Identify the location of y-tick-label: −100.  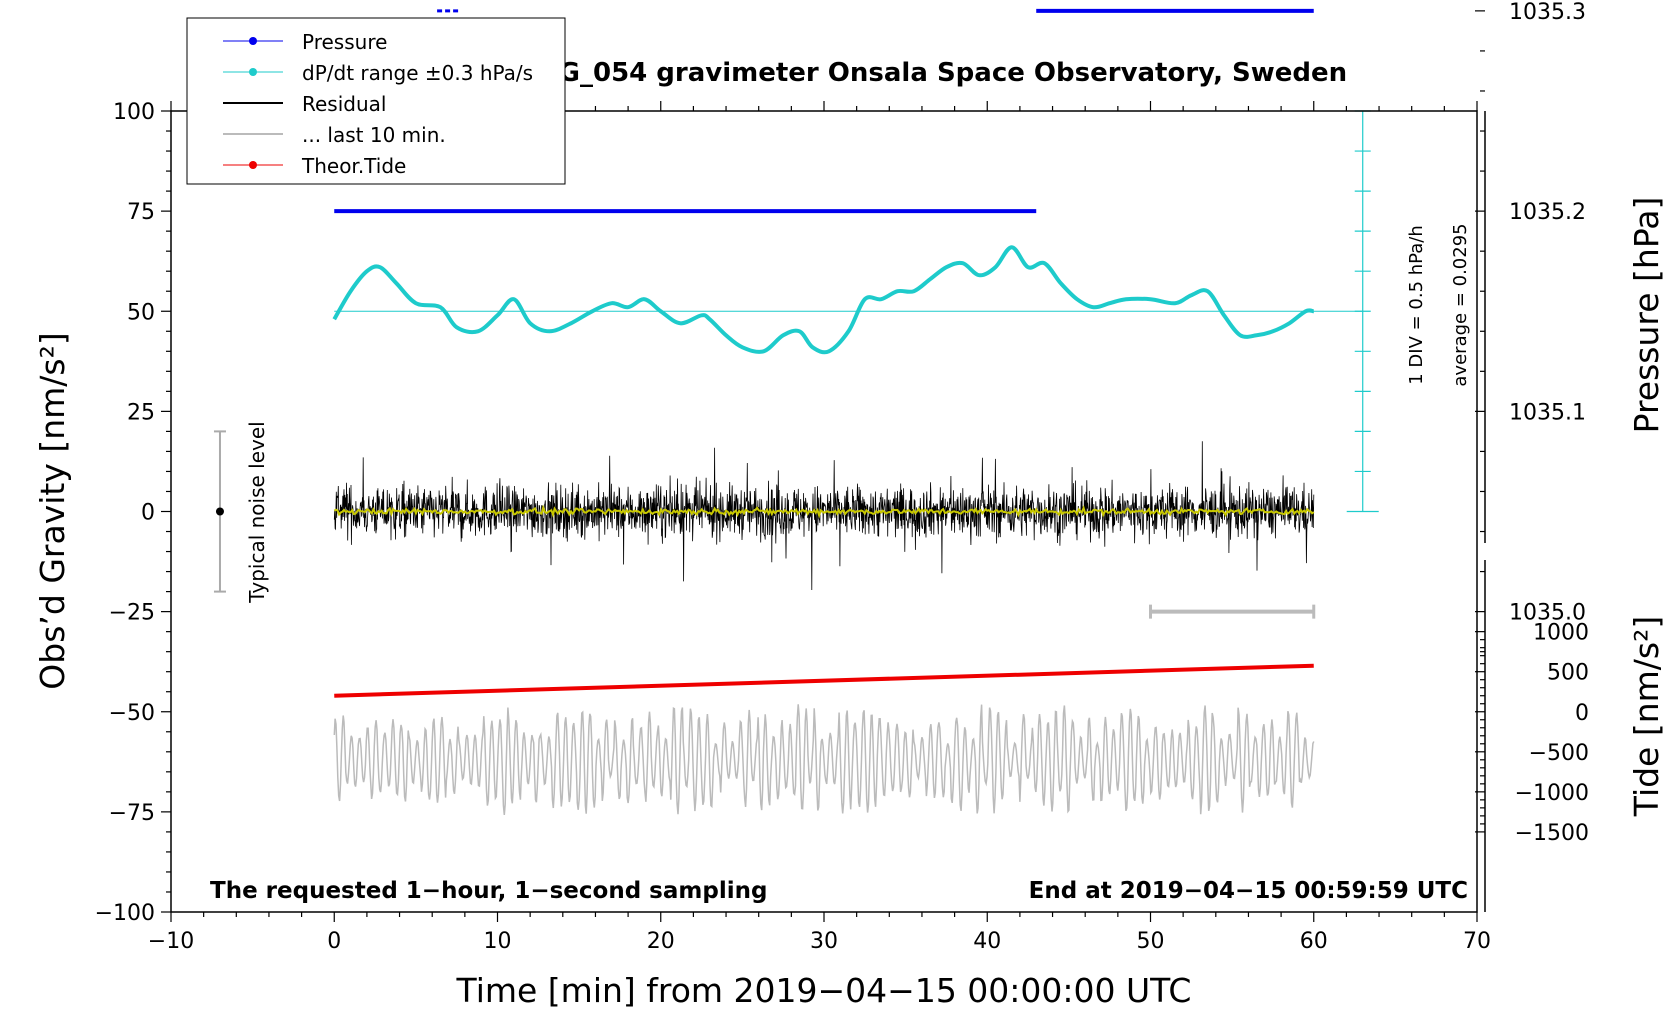
(125, 913).